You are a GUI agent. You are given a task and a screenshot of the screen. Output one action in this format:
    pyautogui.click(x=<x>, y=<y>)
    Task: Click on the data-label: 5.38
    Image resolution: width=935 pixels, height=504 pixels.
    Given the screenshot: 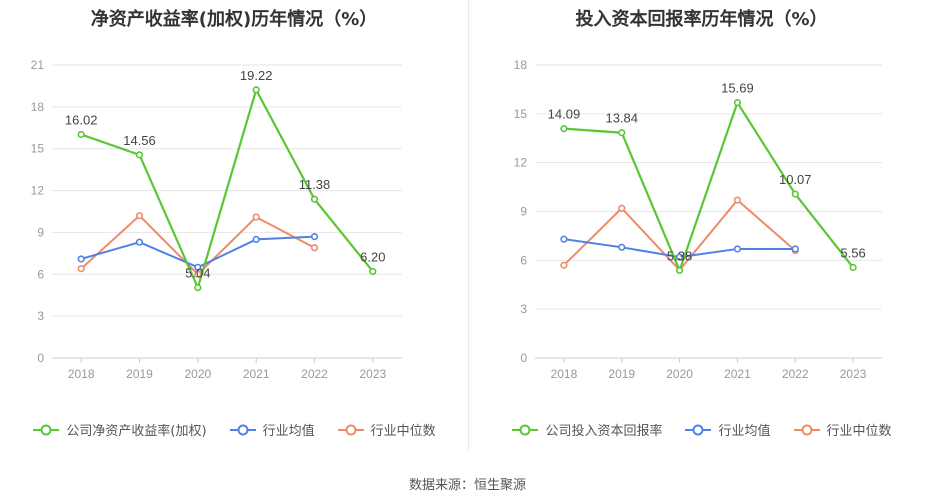 What is the action you would take?
    pyautogui.click(x=679, y=255)
    